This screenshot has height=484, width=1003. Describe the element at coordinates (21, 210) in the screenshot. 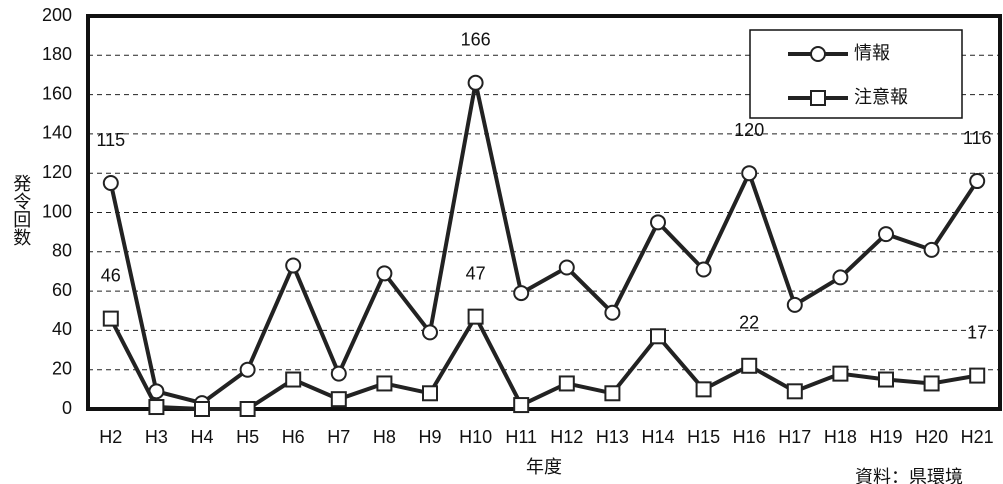

I see `y-axis-label: 発令回数` at that location.